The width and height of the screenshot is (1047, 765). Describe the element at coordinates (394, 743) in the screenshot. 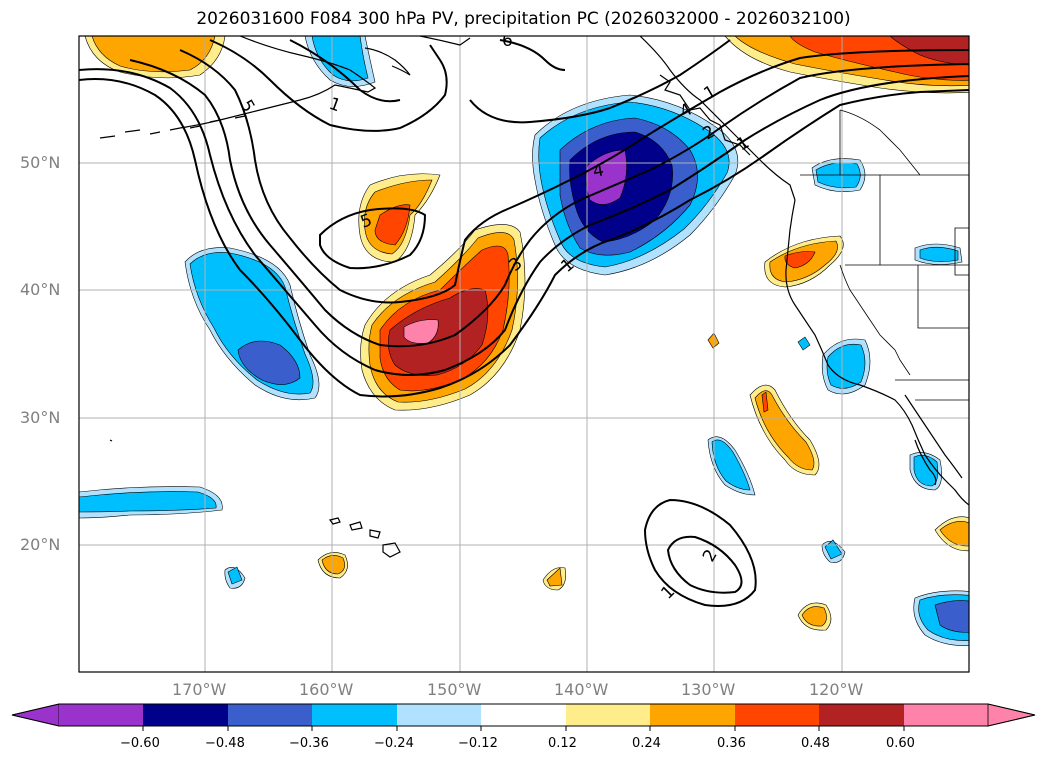

I see `colorbar-tick-label: −0.24` at that location.